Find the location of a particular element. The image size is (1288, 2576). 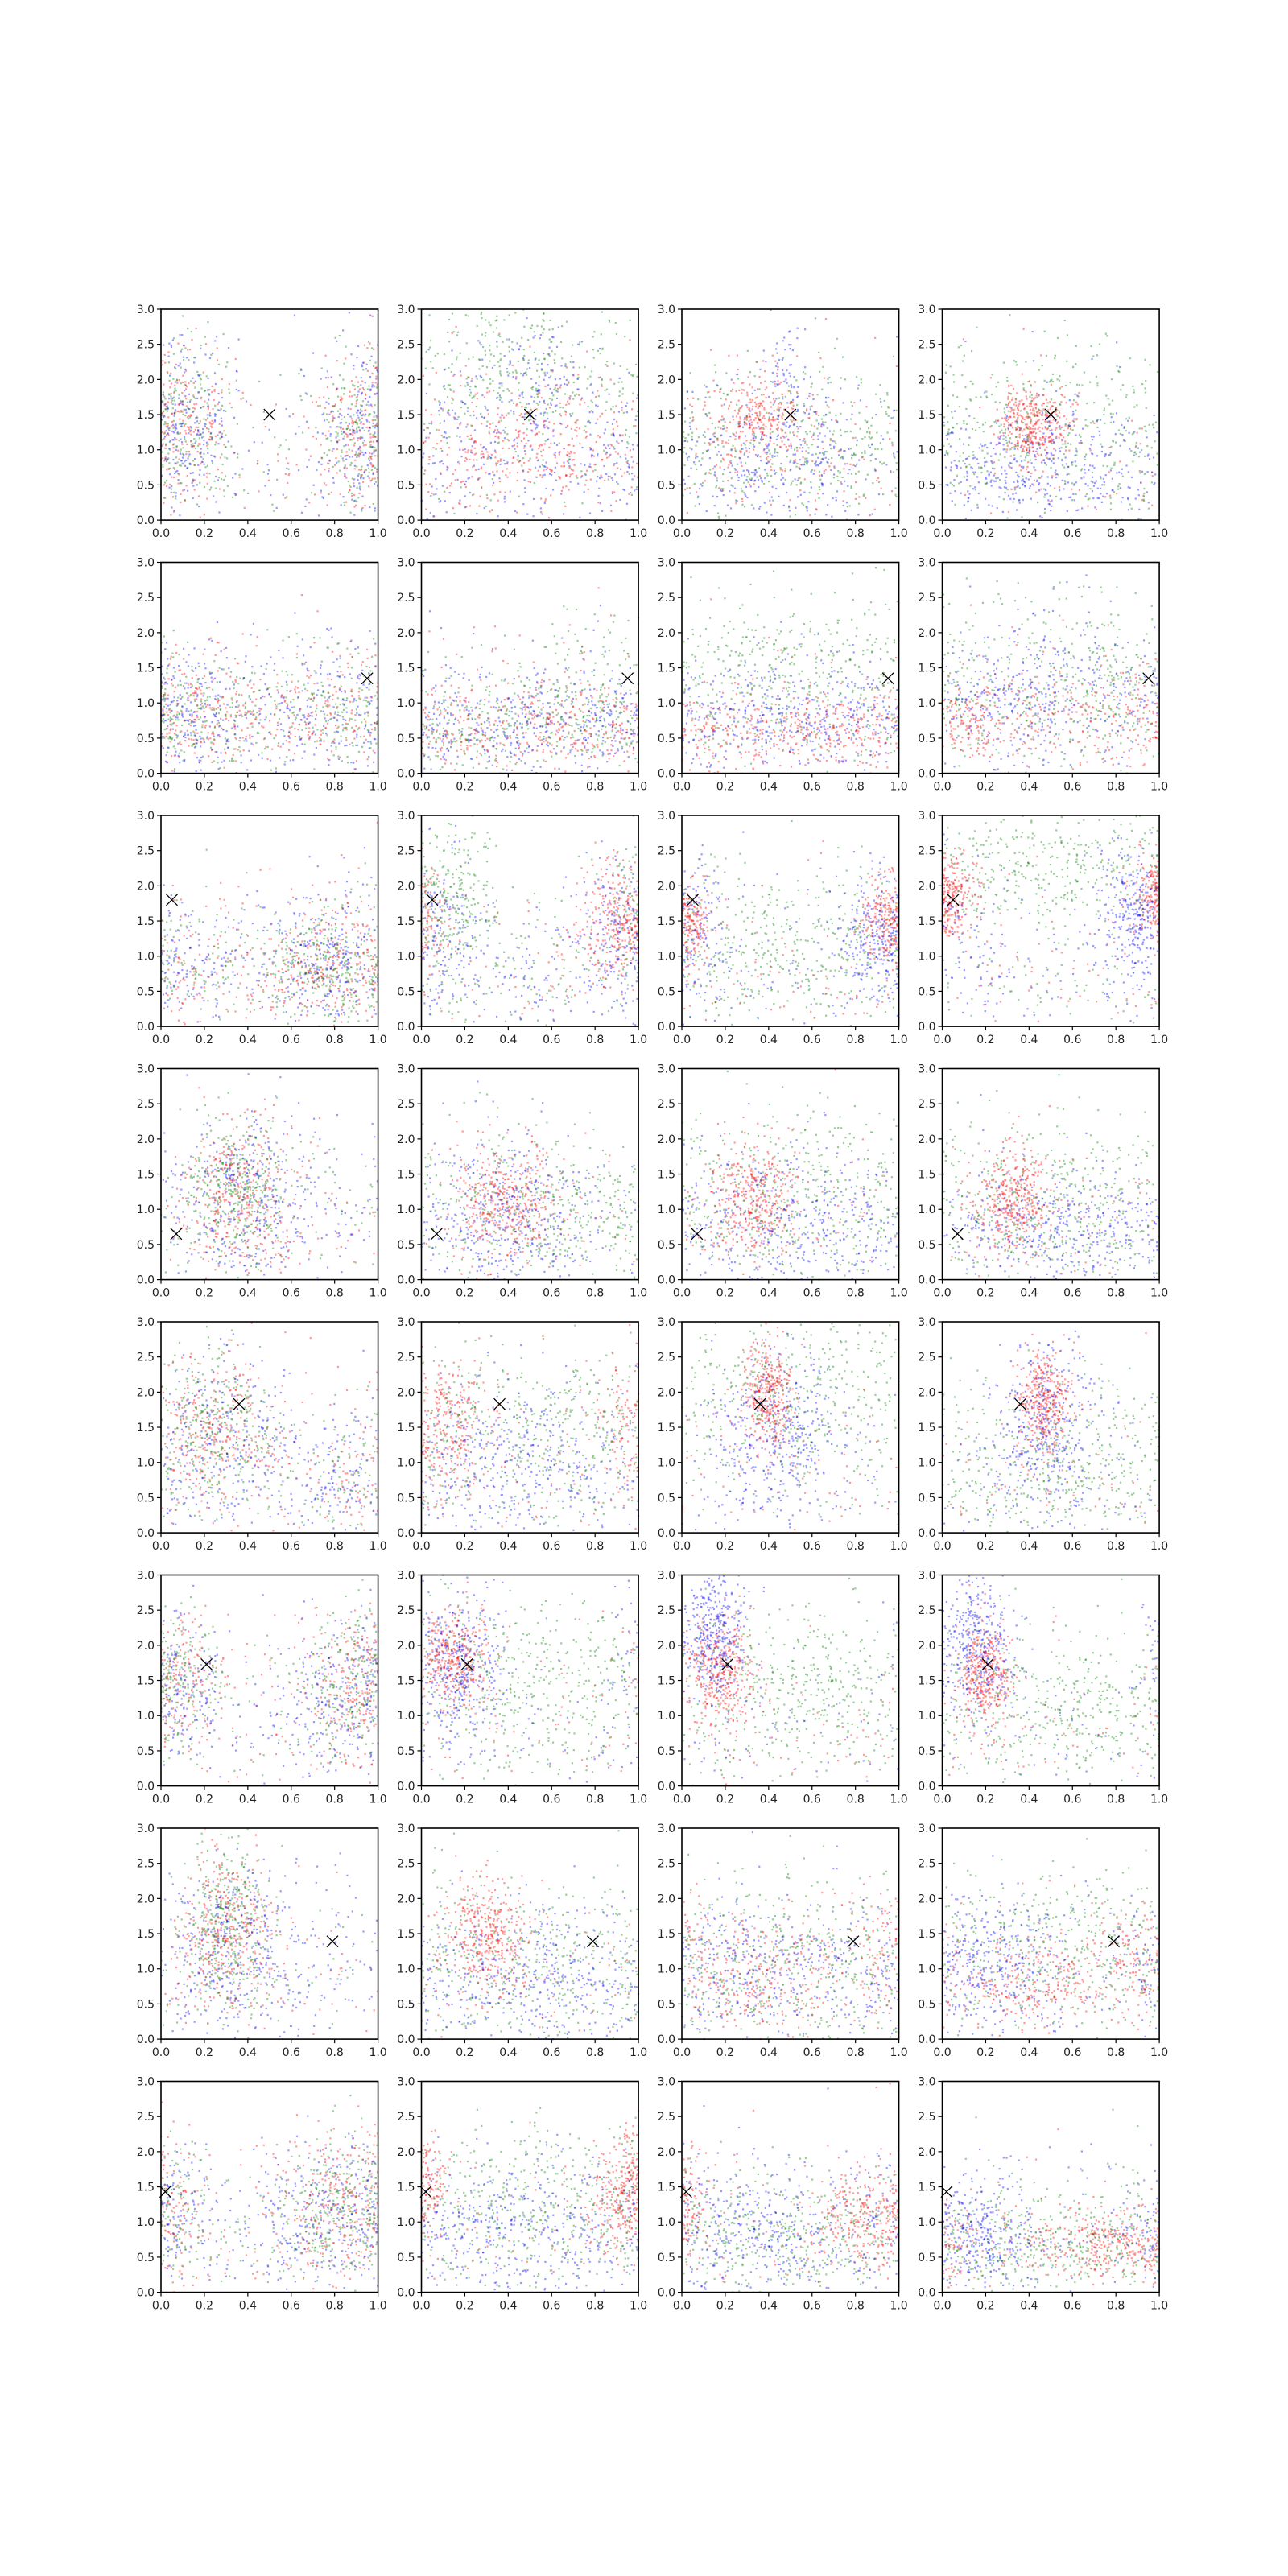

y-tick-label: 0.5 is located at coordinates (146, 485).